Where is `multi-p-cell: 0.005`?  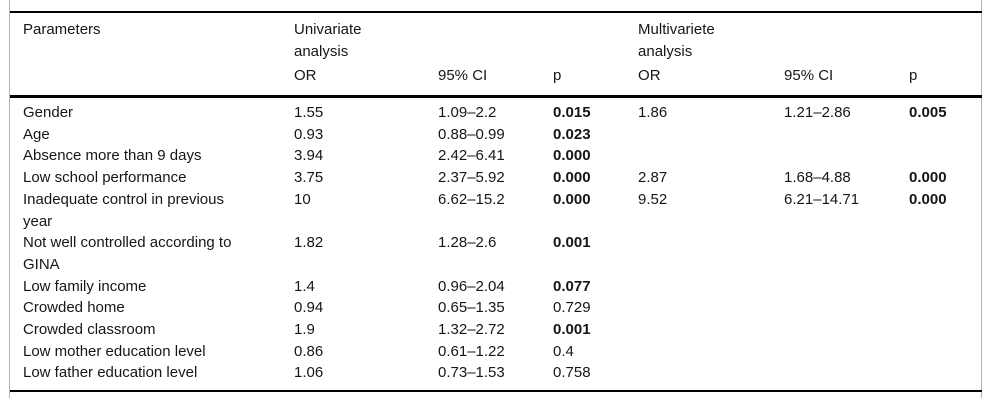 multi-p-cell: 0.005 is located at coordinates (928, 112).